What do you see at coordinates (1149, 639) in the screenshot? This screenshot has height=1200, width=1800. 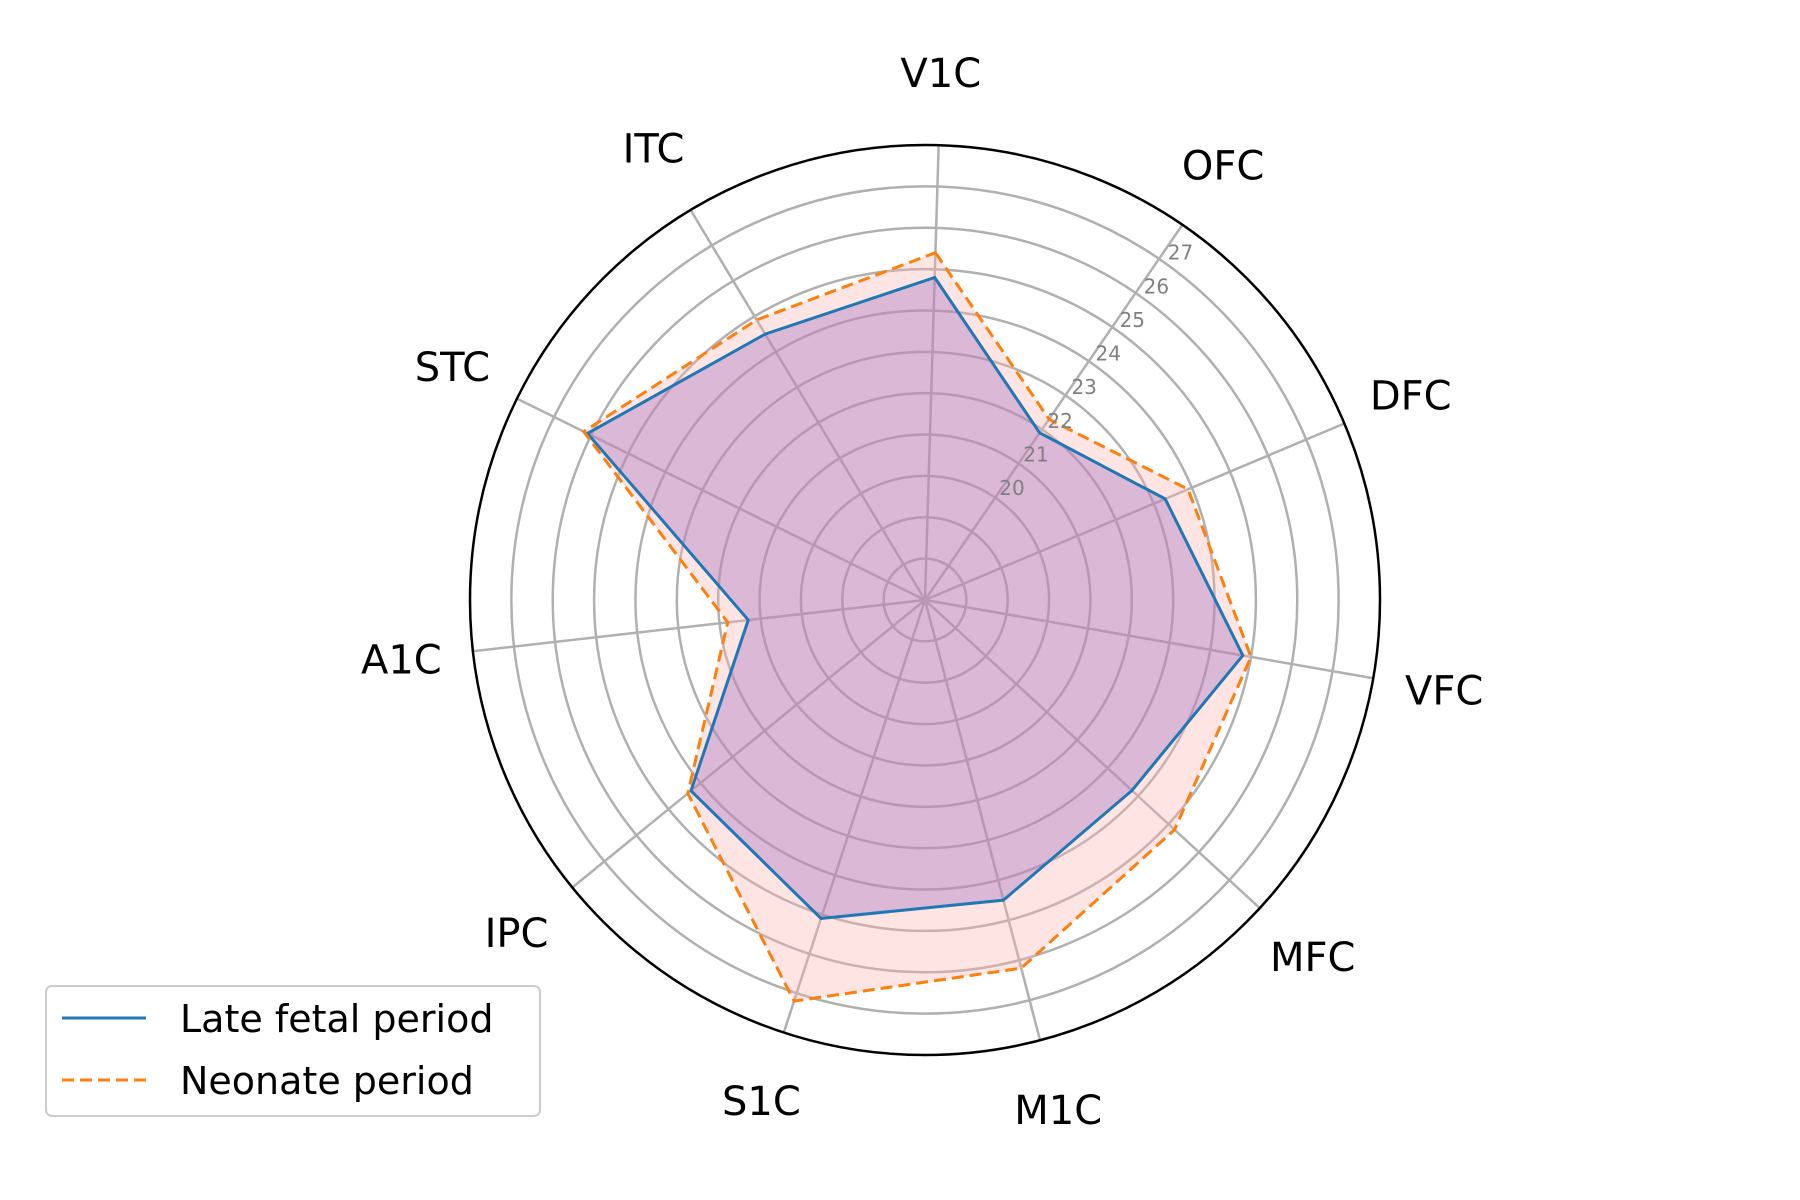 I see `grid-spoke-vfc` at bounding box center [1149, 639].